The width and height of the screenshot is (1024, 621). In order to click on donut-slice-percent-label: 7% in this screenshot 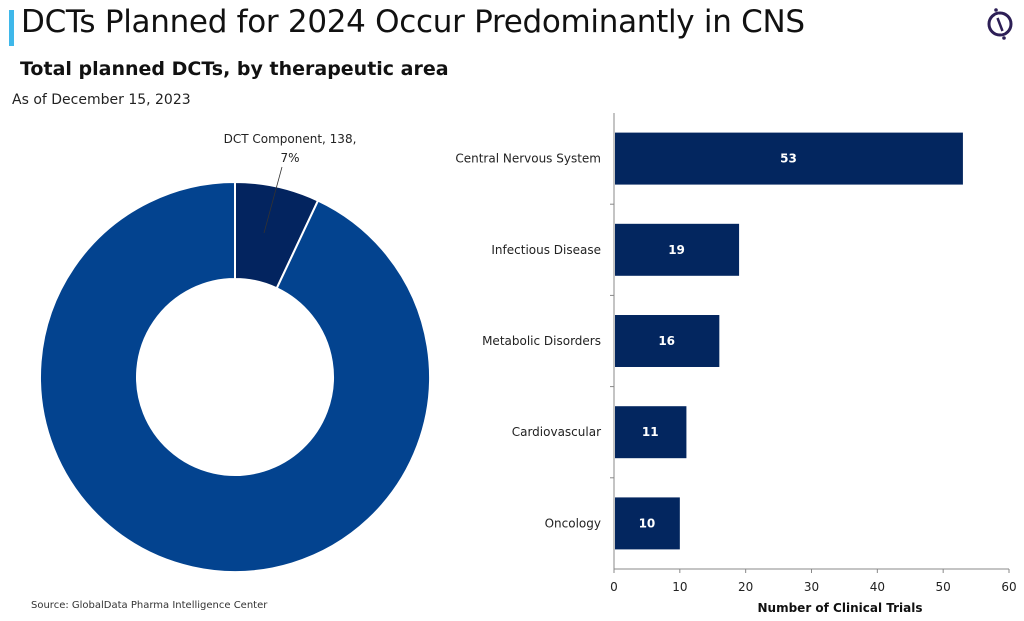, I will do `click(289, 158)`.